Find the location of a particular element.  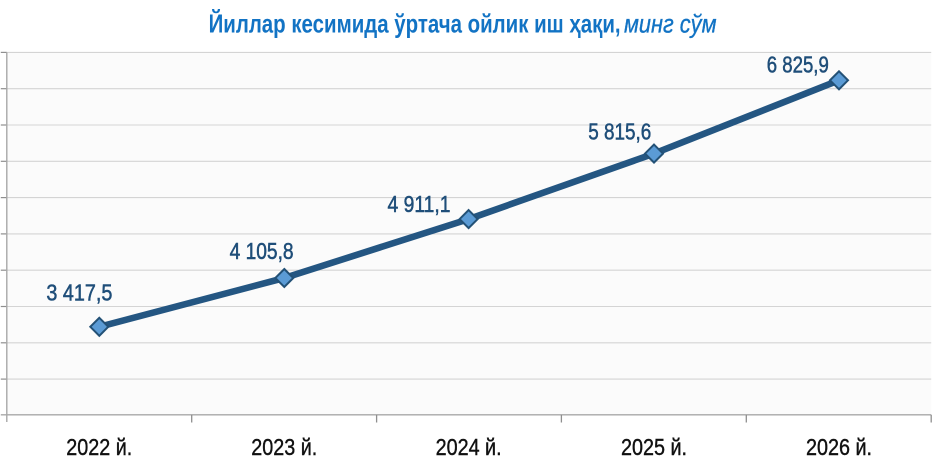

svg-text: 4 105,8 is located at coordinates (262, 251).